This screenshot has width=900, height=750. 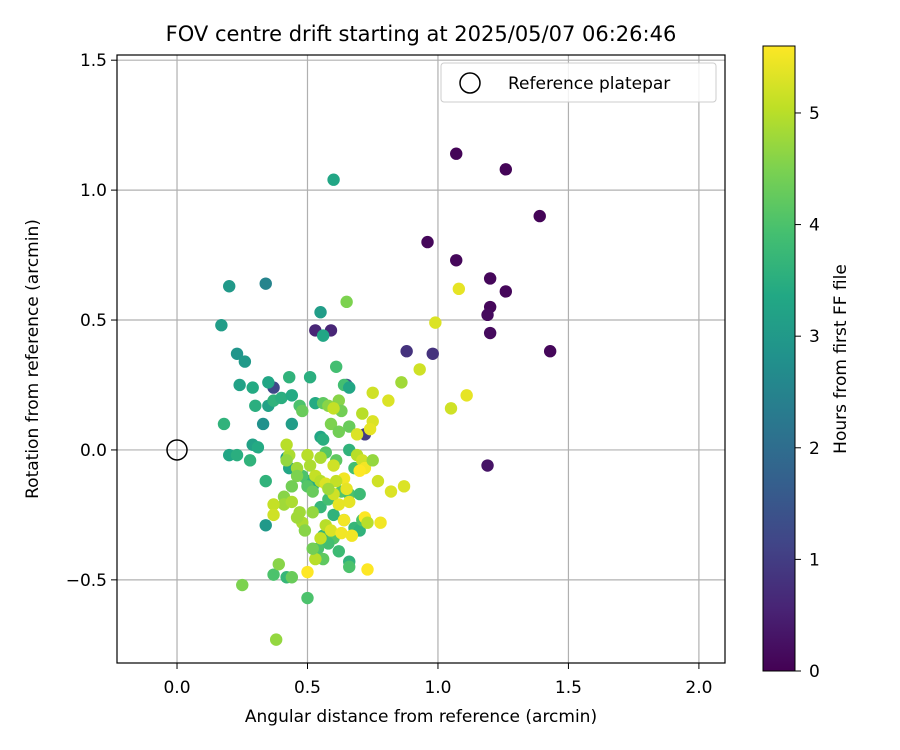 I want to click on reference-platepar-marker, so click(x=177, y=450).